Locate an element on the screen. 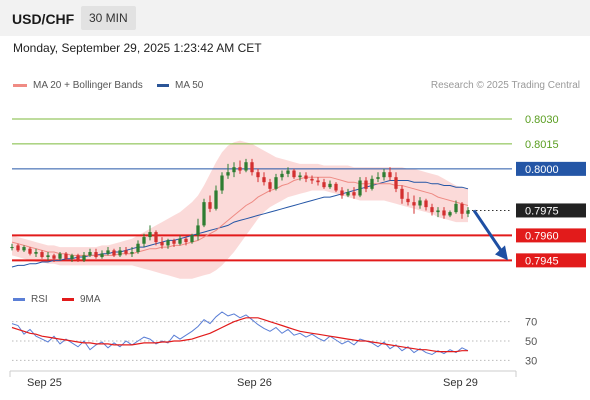 This screenshot has height=400, width=590. level-label-support: 0.7945 is located at coordinates (542, 261).